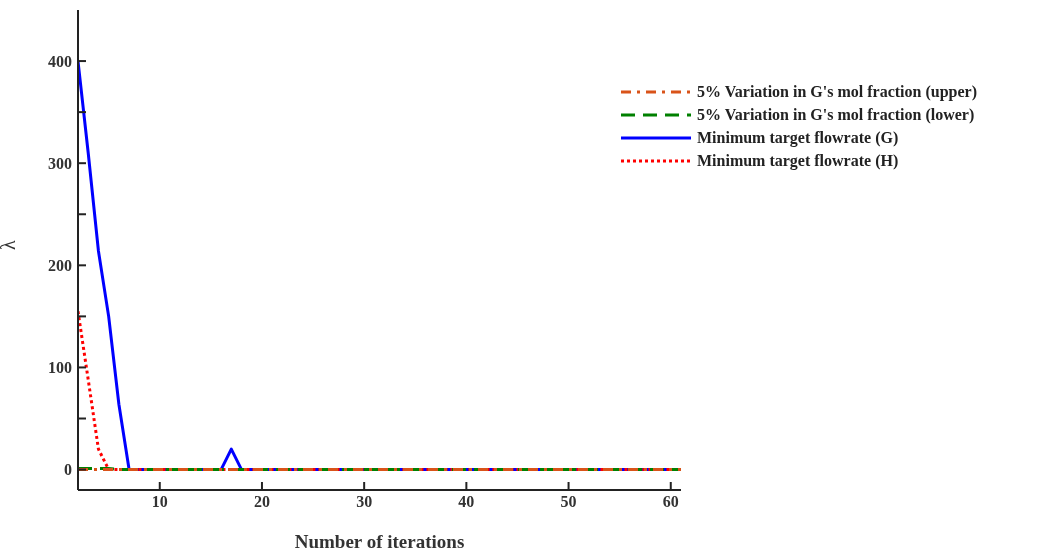 This screenshot has width=1037, height=554. I want to click on x-tick-label: 40, so click(466, 502).